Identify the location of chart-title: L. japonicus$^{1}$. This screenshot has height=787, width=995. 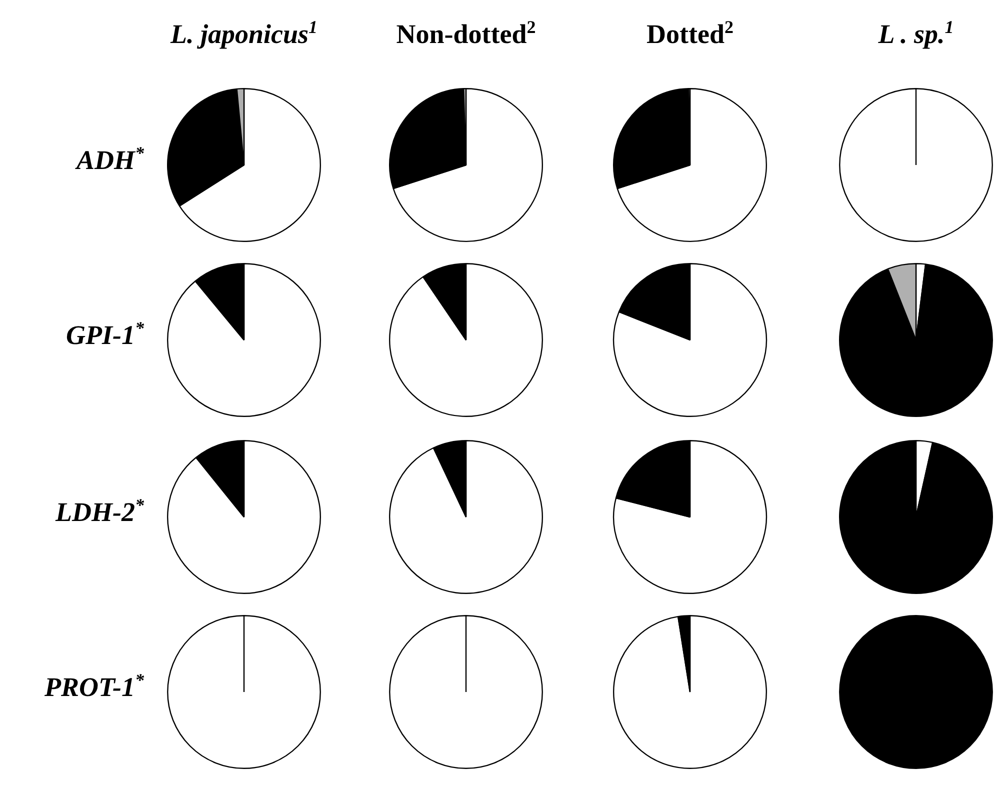
(244, 33).